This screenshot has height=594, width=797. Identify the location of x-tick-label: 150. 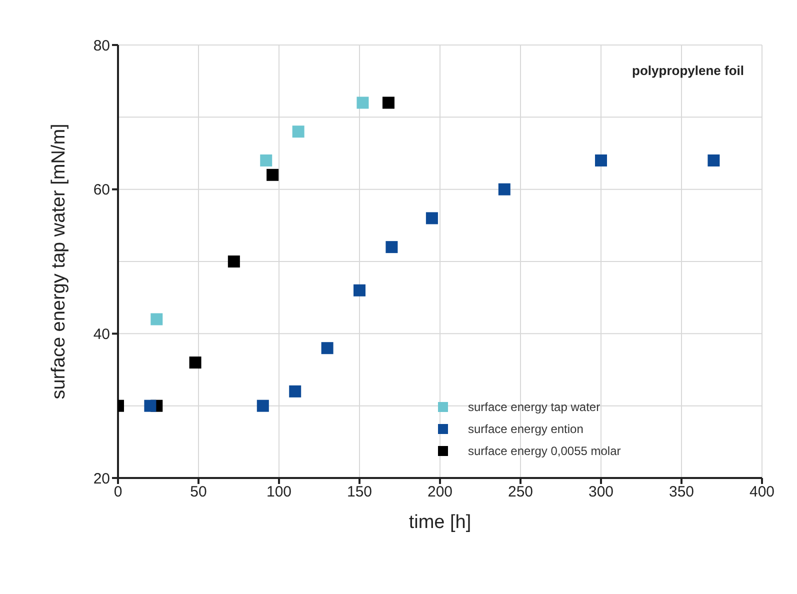
(359, 492).